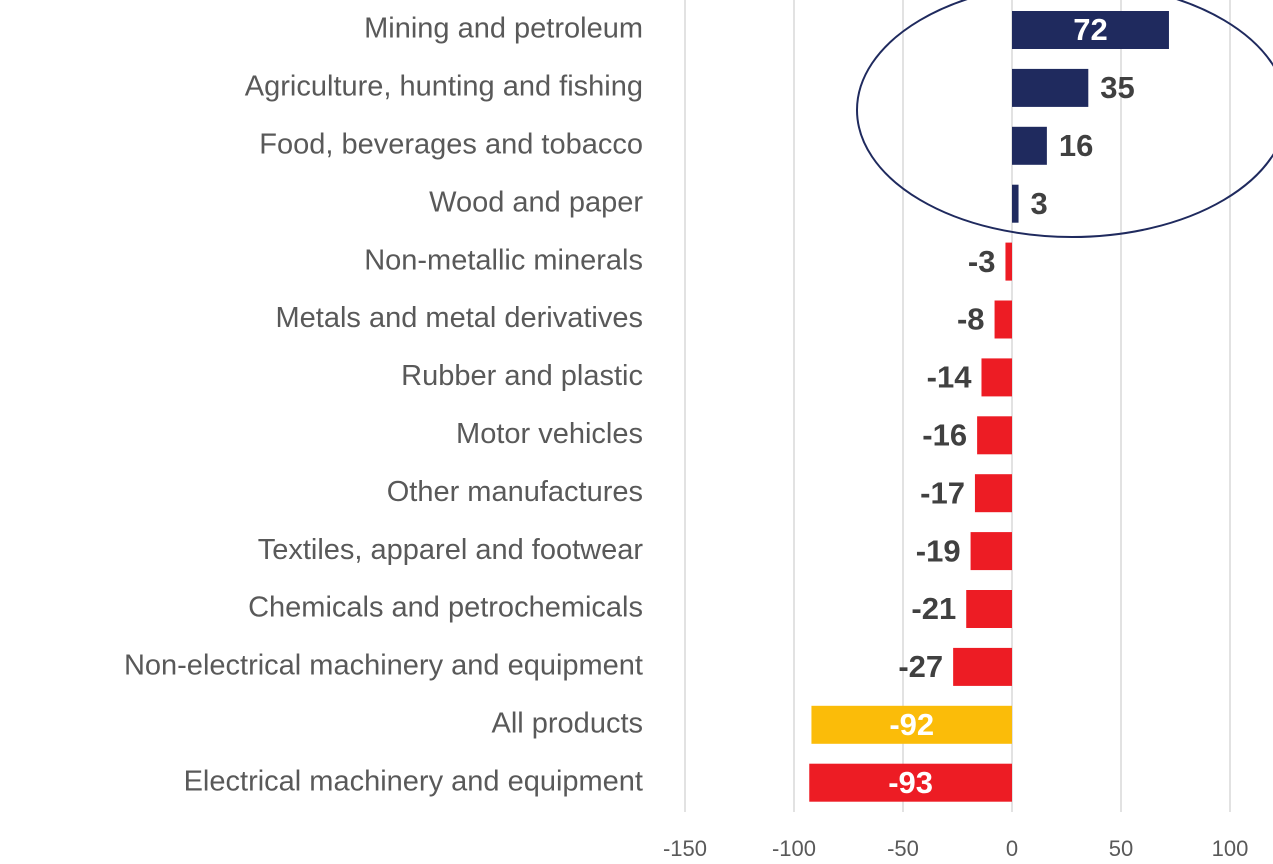  Describe the element at coordinates (1230, 848) in the screenshot. I see `x-tick-label: 100` at that location.